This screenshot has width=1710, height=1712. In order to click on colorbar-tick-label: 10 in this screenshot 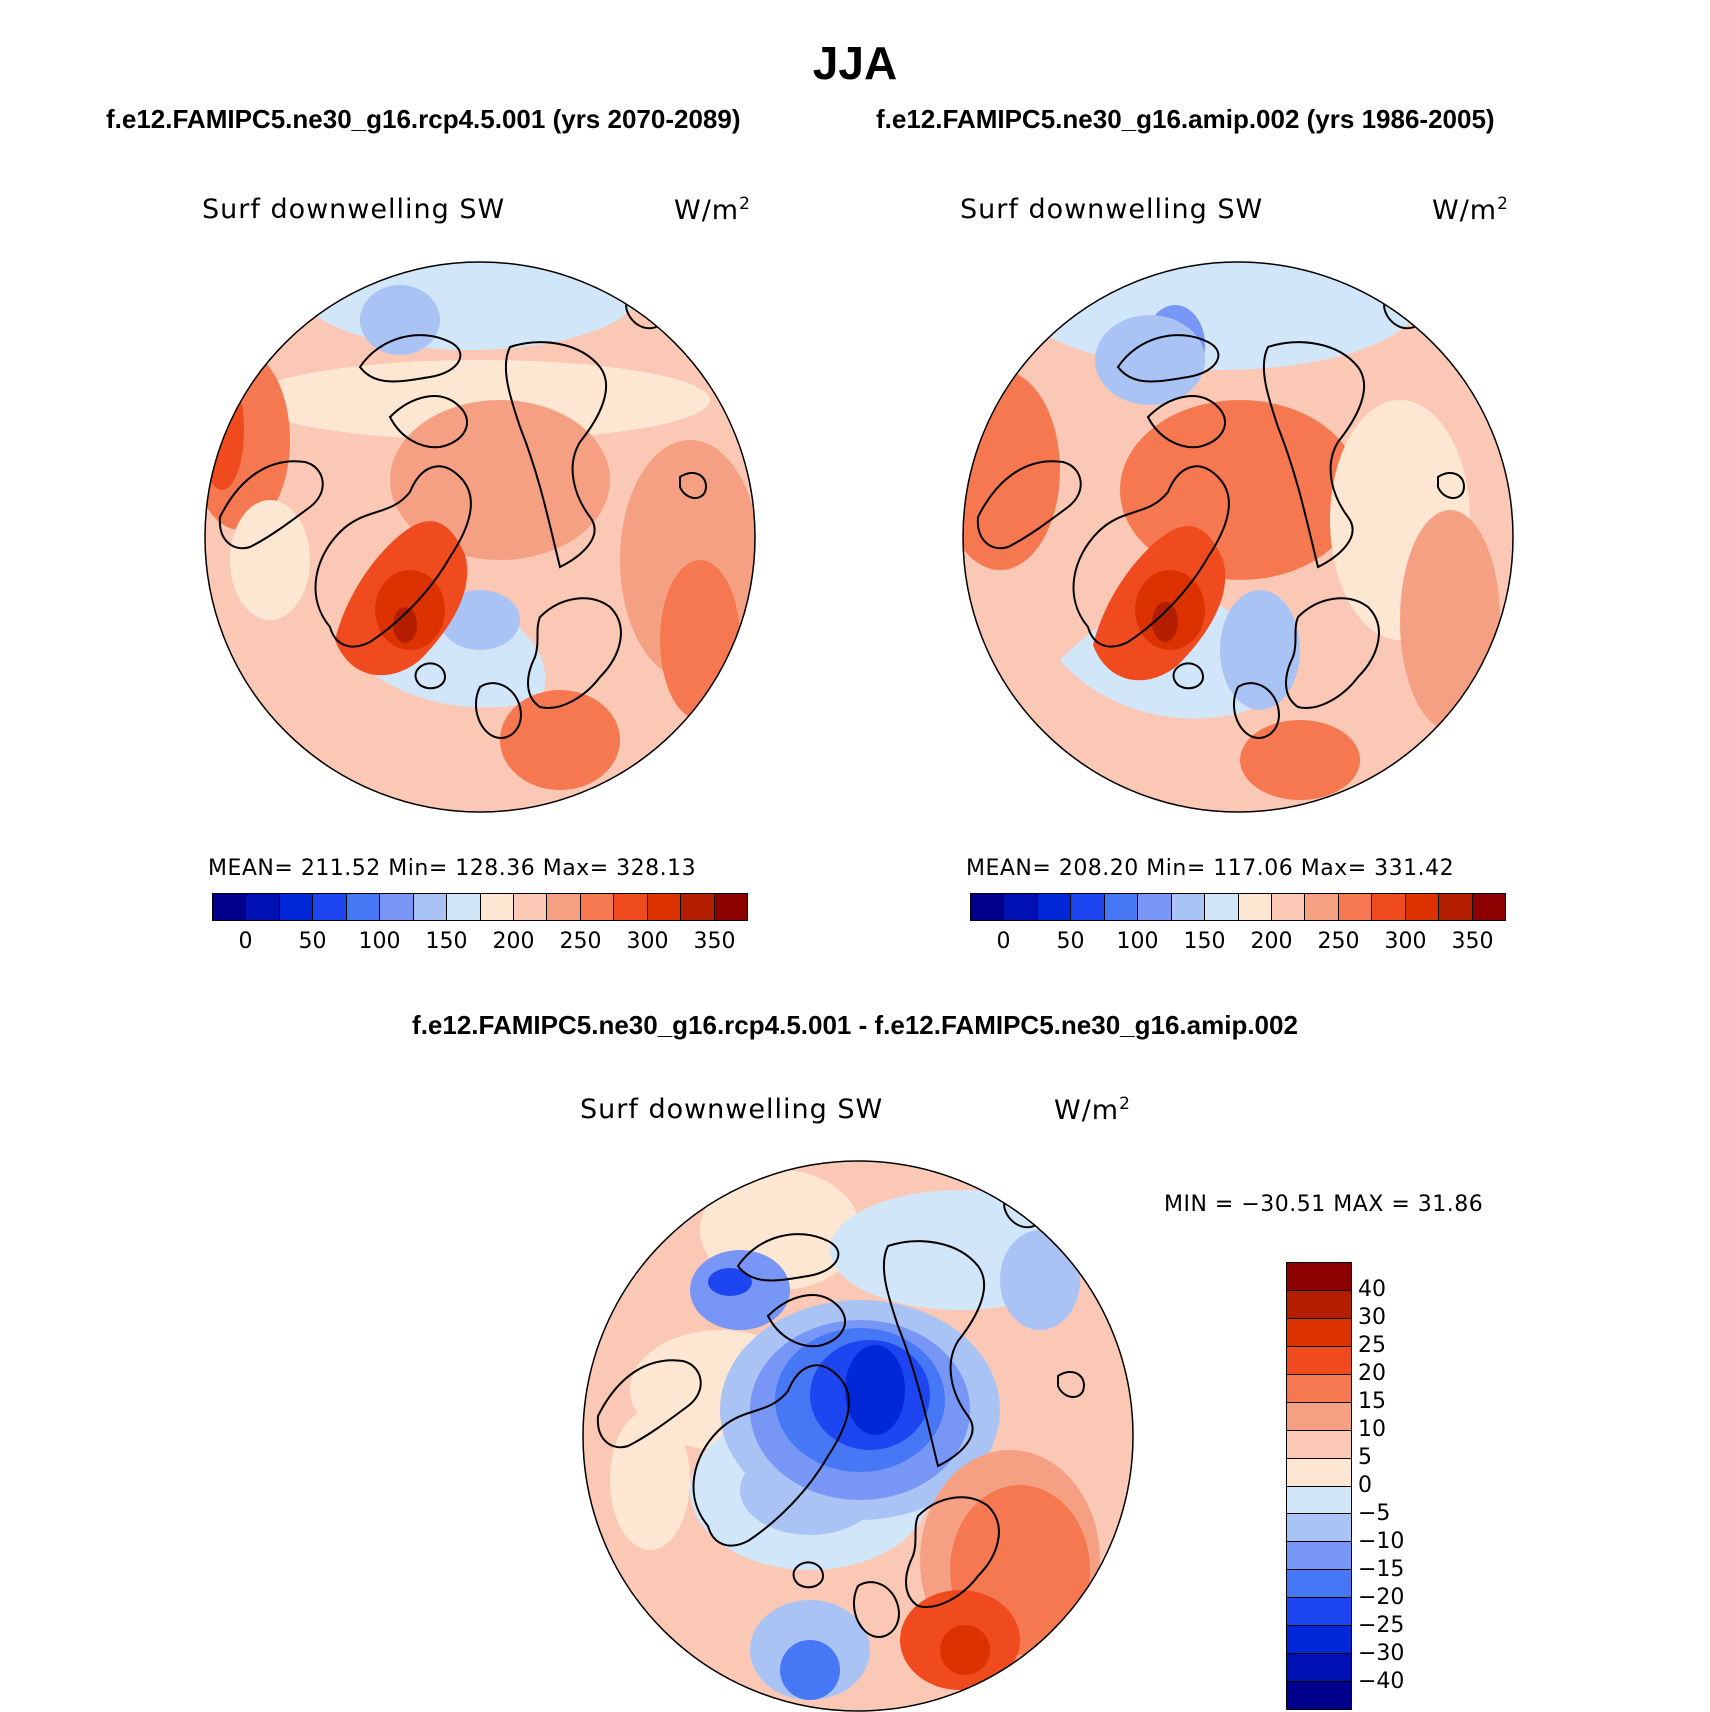, I will do `click(1372, 1429)`.